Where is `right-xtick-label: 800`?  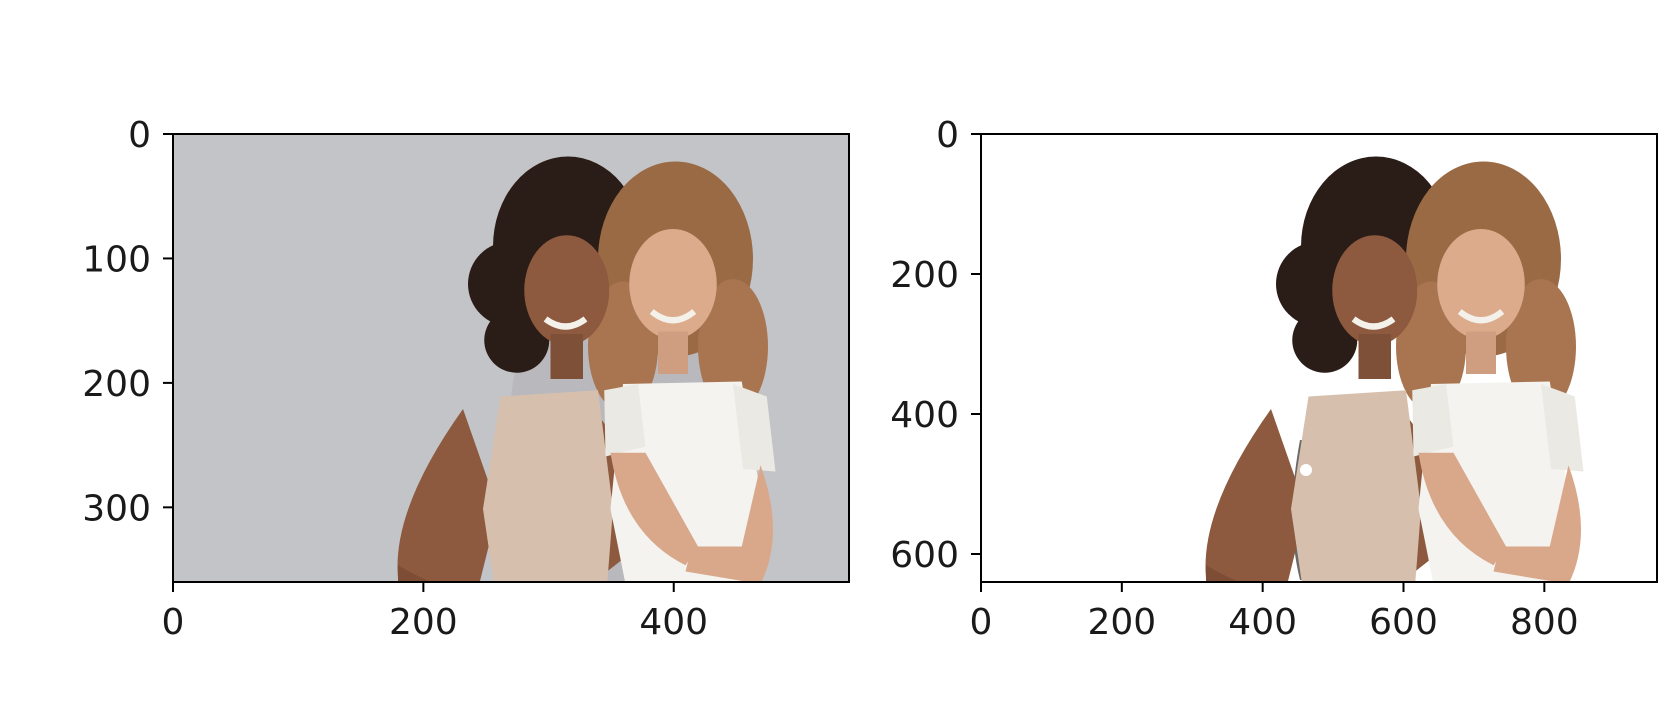 right-xtick-label: 800 is located at coordinates (1544, 622).